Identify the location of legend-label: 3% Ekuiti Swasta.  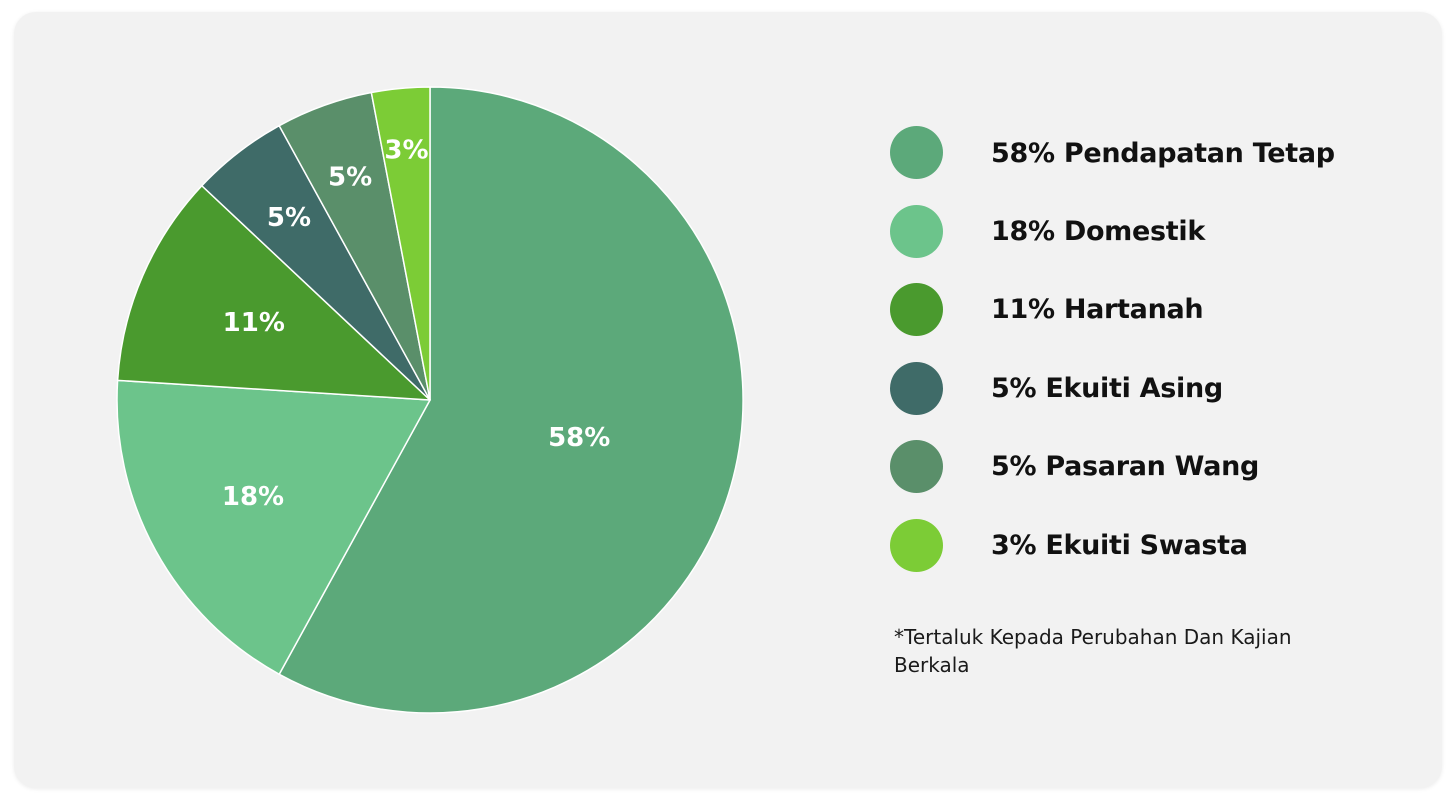
(1119, 545).